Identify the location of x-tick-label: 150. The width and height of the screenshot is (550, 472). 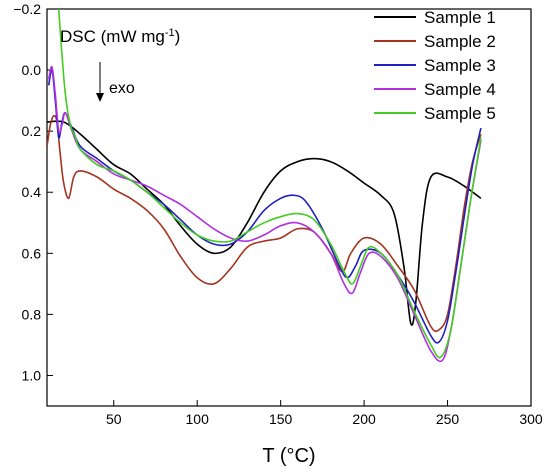
(281, 419).